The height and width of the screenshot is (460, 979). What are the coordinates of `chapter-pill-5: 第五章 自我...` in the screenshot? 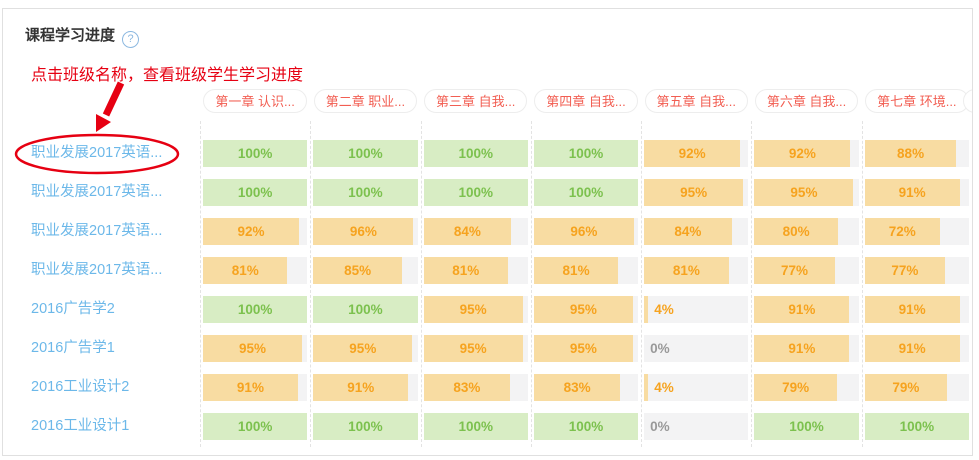 It's located at (696, 101).